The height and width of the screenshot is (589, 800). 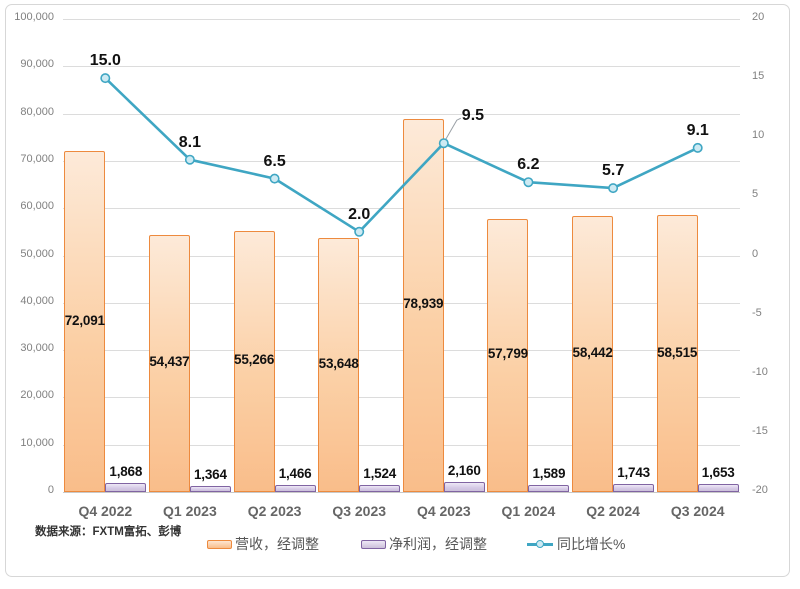 I want to click on legend-item-revenue: 营收，经调整, so click(x=263, y=544).